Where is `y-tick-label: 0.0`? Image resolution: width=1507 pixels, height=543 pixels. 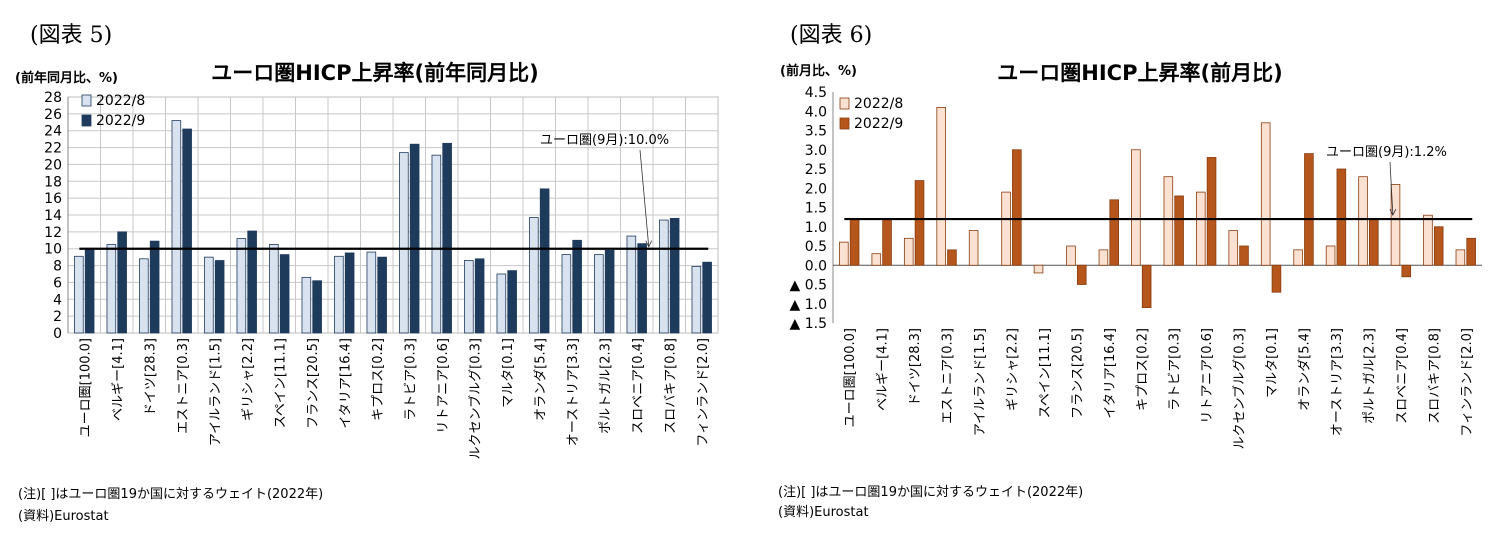 y-tick-label: 0.0 is located at coordinates (816, 266).